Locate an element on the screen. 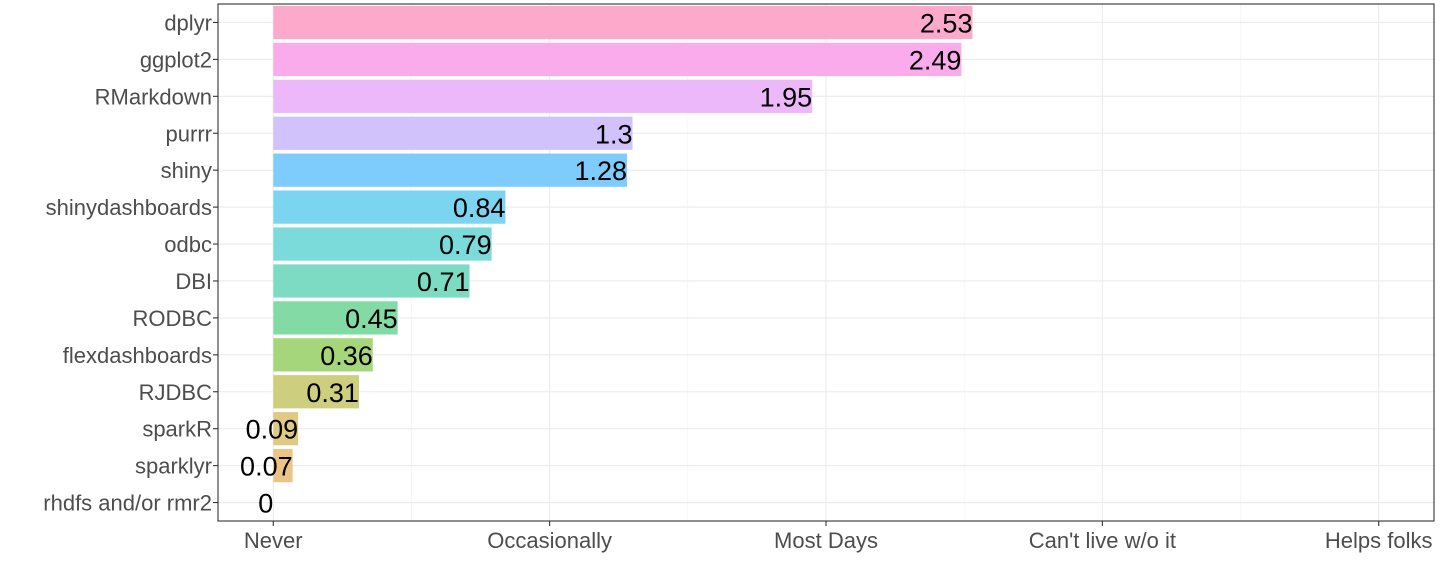 The image size is (1440, 581). bar-flexdashboards is located at coordinates (323, 355).